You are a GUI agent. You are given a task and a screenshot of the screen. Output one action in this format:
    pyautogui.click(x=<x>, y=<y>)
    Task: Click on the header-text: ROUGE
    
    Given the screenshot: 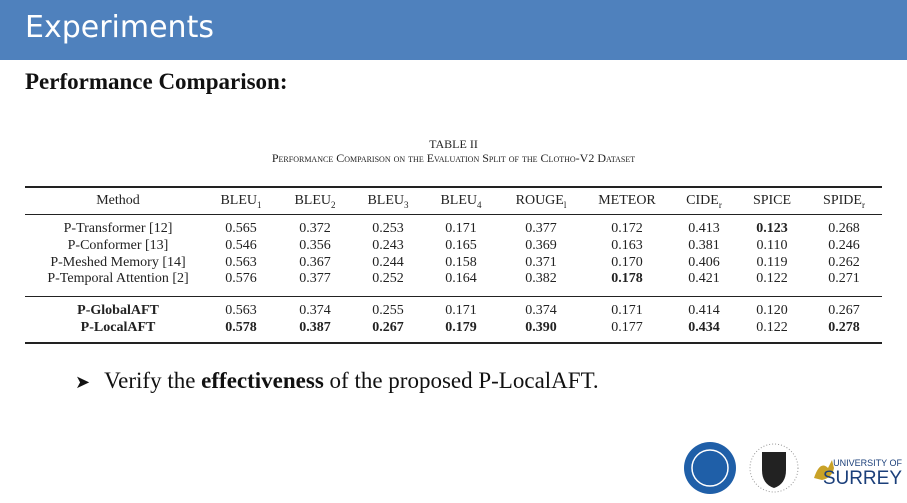 What is the action you would take?
    pyautogui.click(x=539, y=200)
    